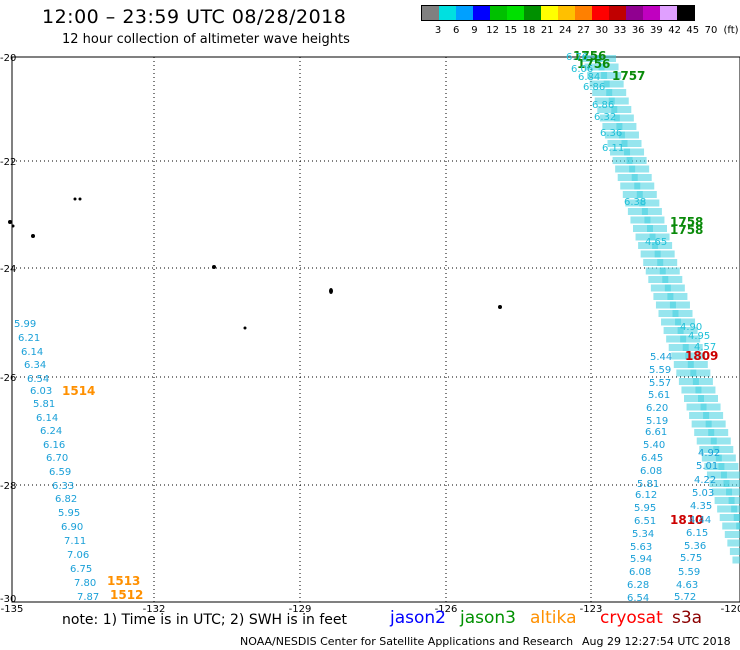  Describe the element at coordinates (707, 466) in the screenshot. I see `wave-height-label: 5.01` at that location.